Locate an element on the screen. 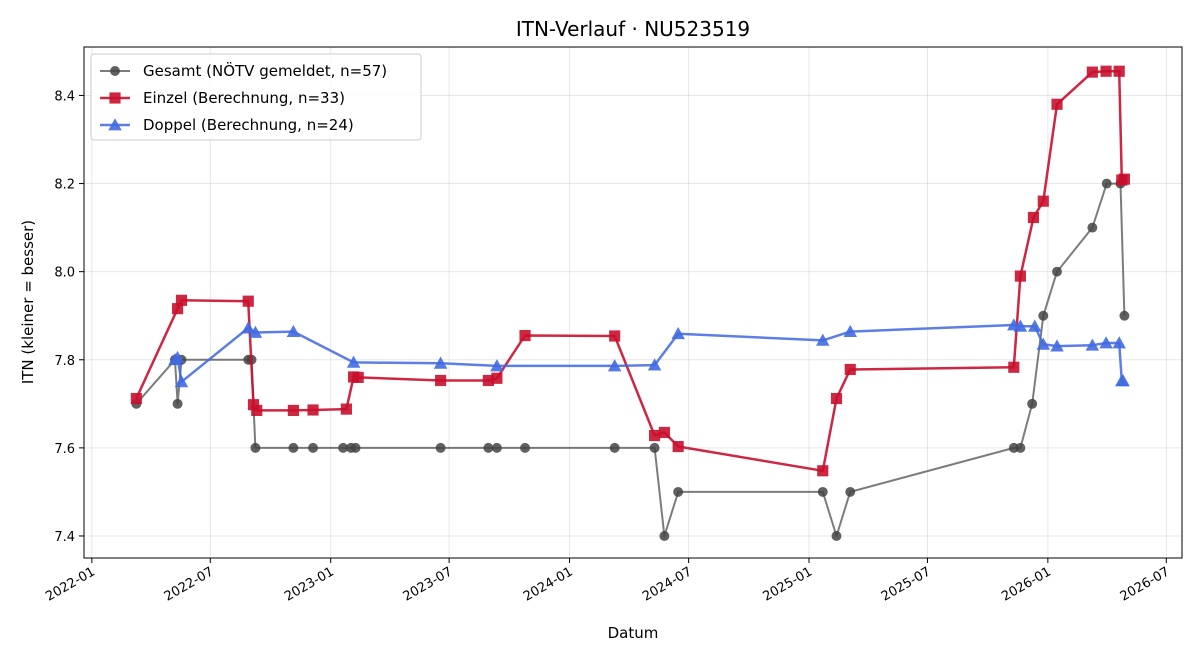 This screenshot has width=1200, height=660. x-tick-label: 2025-07 is located at coordinates (906, 584).